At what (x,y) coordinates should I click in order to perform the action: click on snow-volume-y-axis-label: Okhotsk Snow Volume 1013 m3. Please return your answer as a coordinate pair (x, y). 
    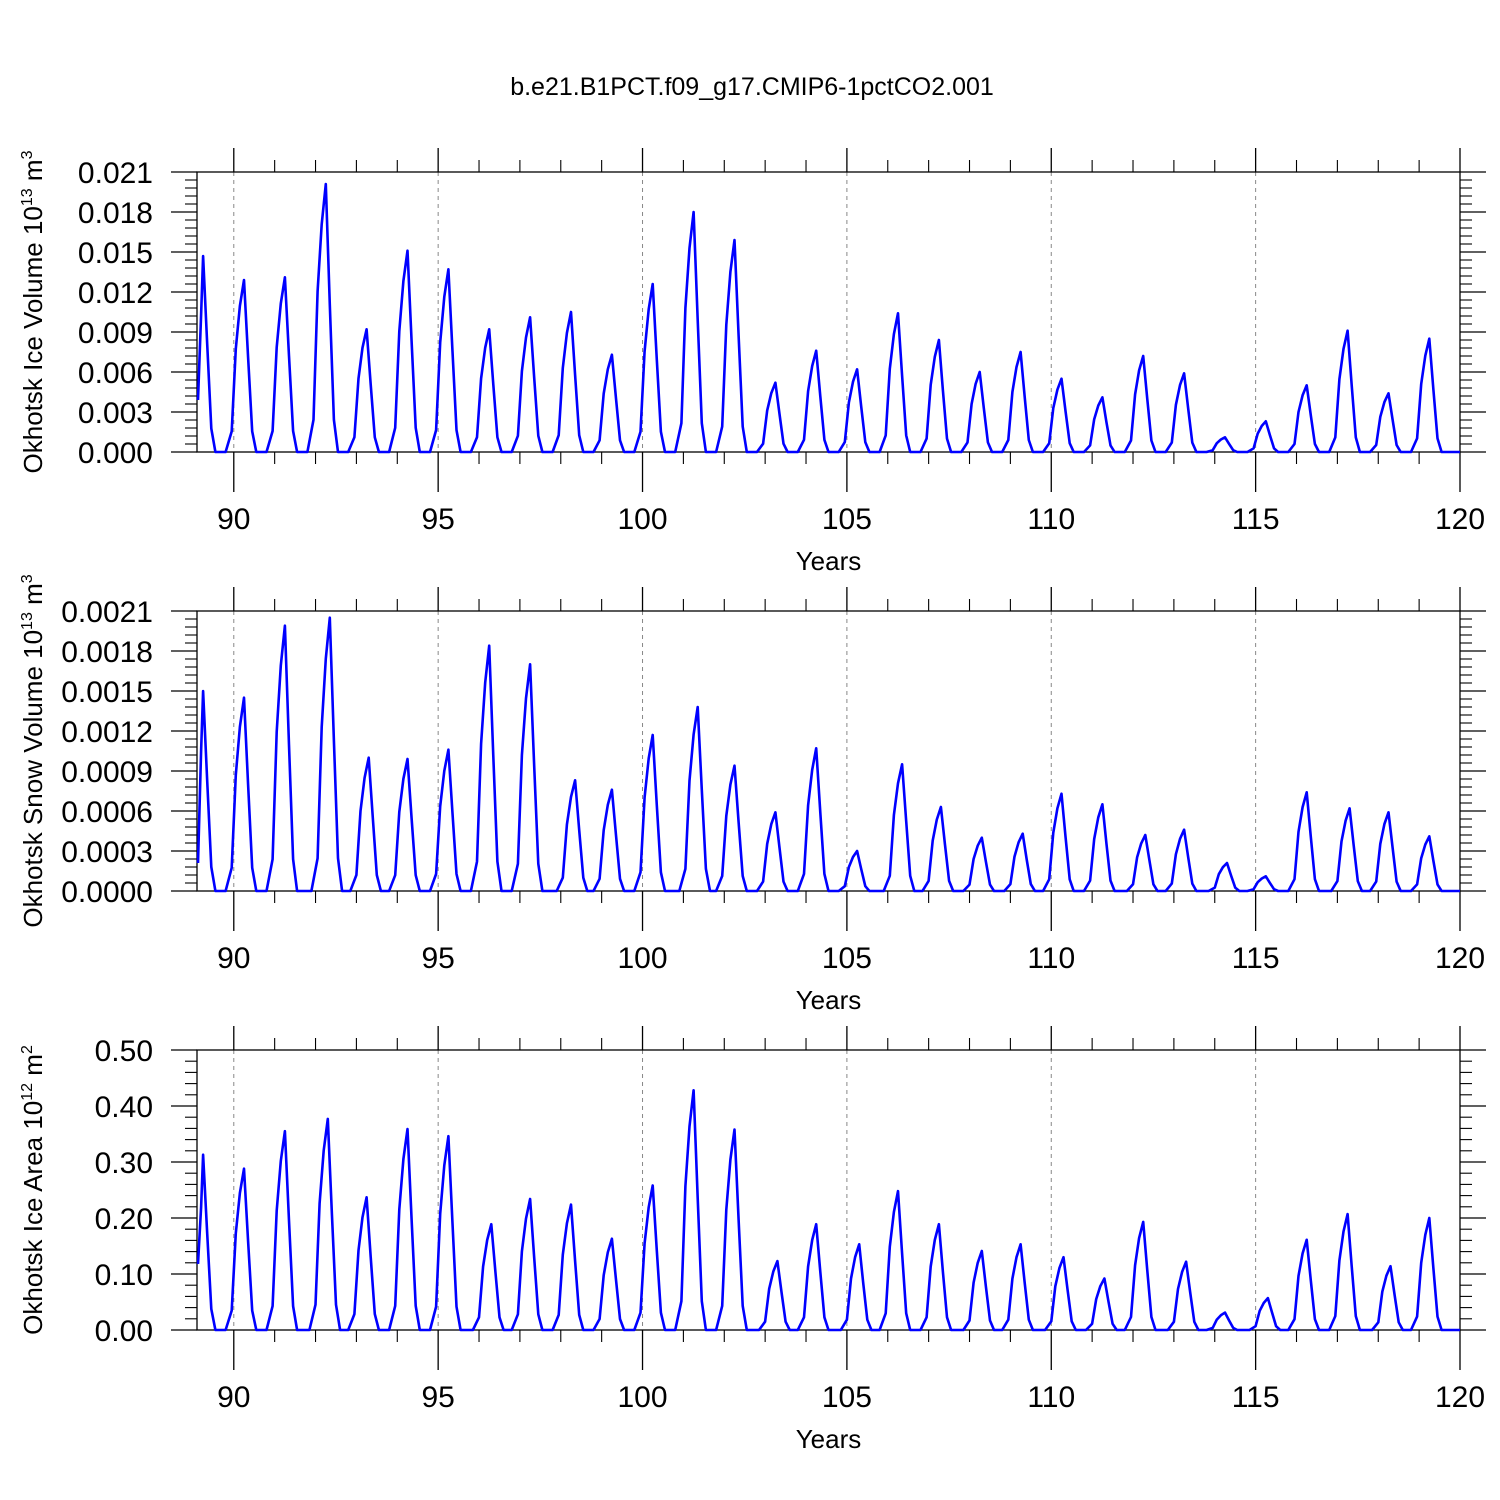
    Looking at the image, I should click on (33, 750).